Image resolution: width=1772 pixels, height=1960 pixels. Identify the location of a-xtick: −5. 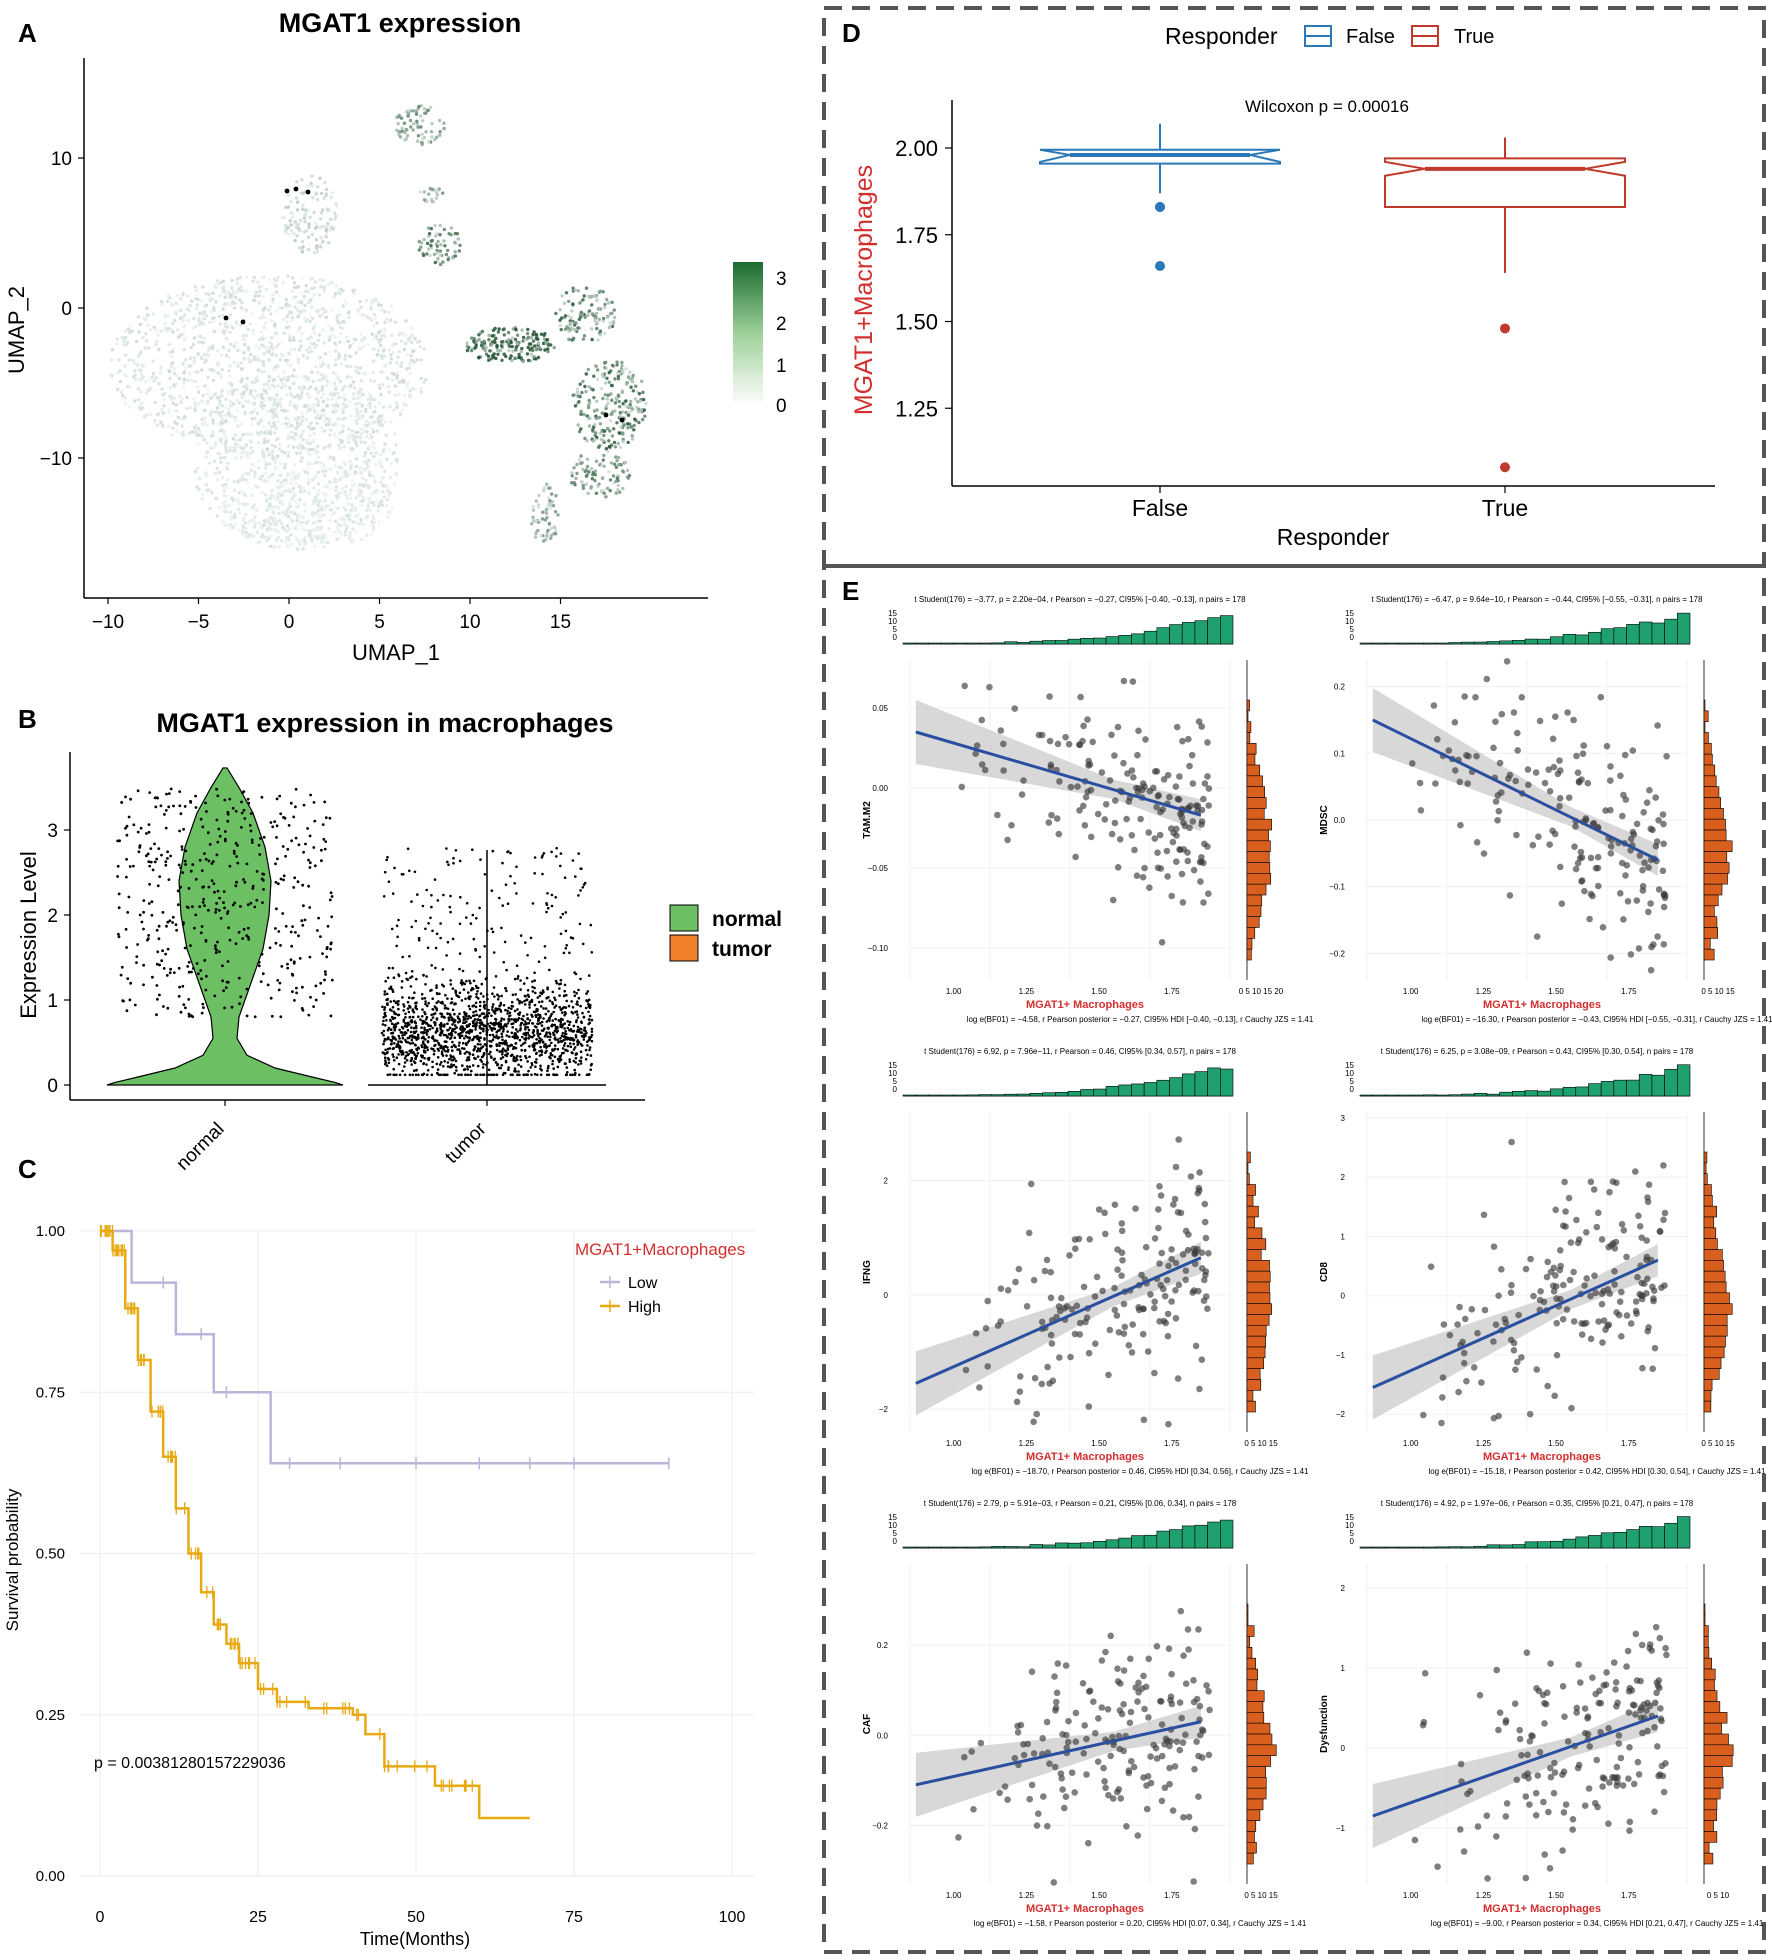
(199, 622).